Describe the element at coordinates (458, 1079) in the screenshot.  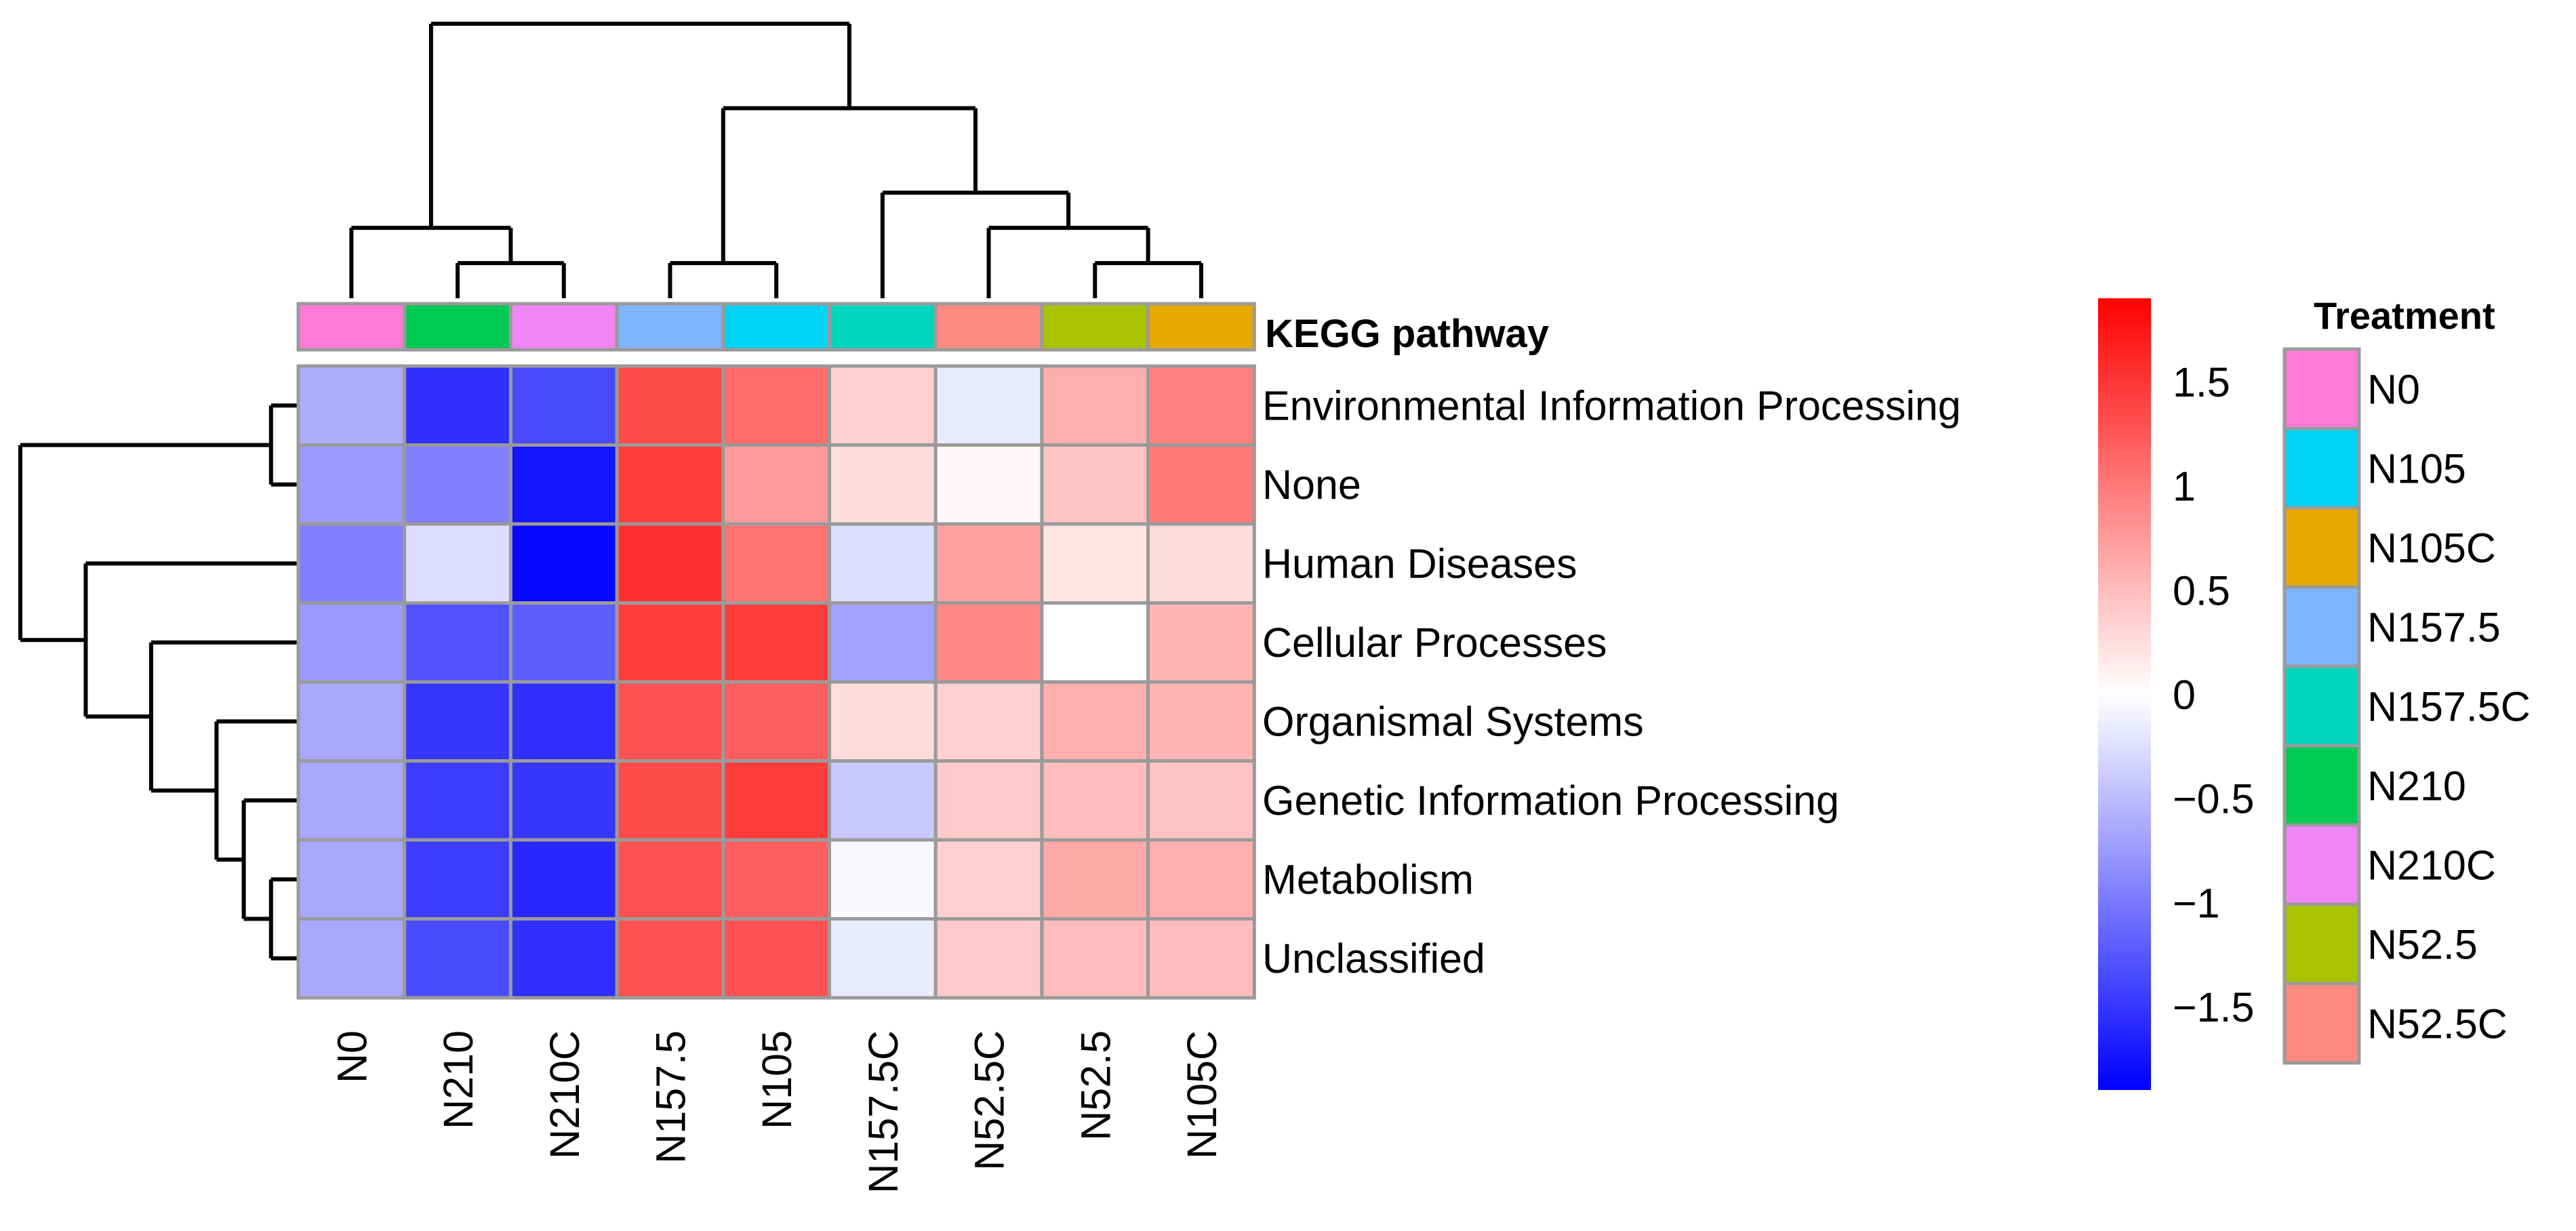
I see `column-label: N210` at that location.